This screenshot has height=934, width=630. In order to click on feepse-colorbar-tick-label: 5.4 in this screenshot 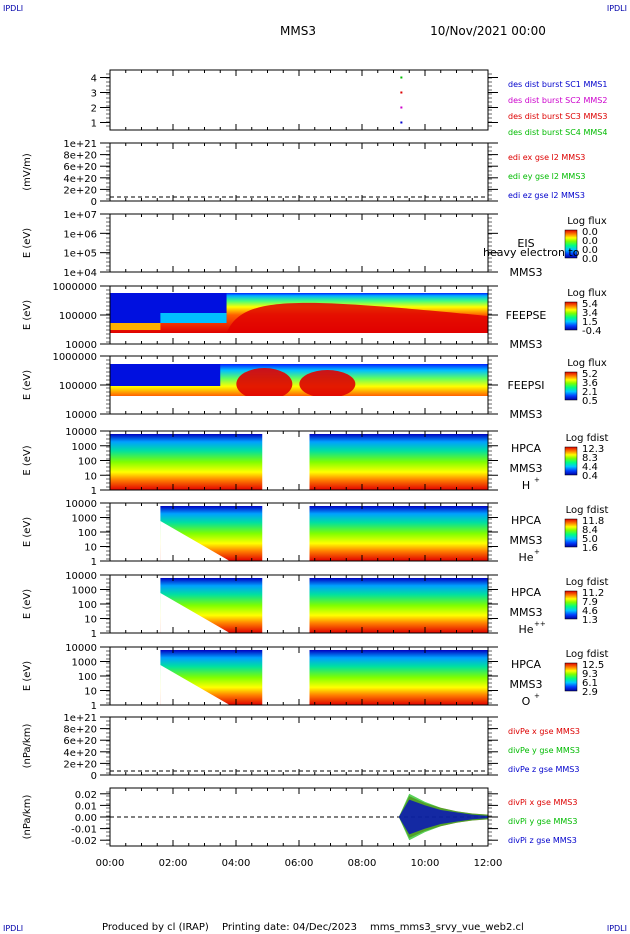, I will do `click(590, 304)`.